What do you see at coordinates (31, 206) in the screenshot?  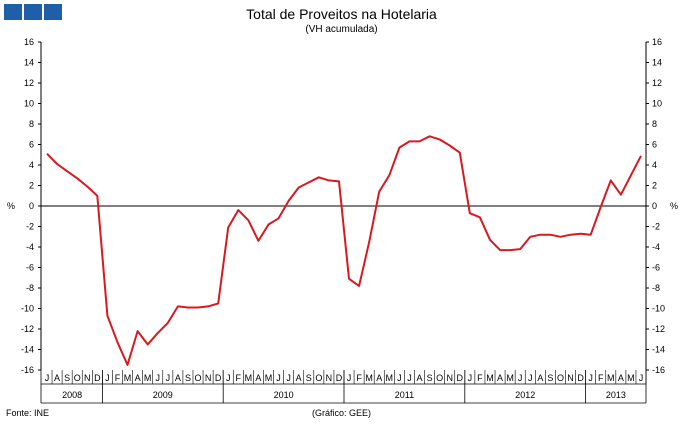 I see `y-tick-label-left: 0` at bounding box center [31, 206].